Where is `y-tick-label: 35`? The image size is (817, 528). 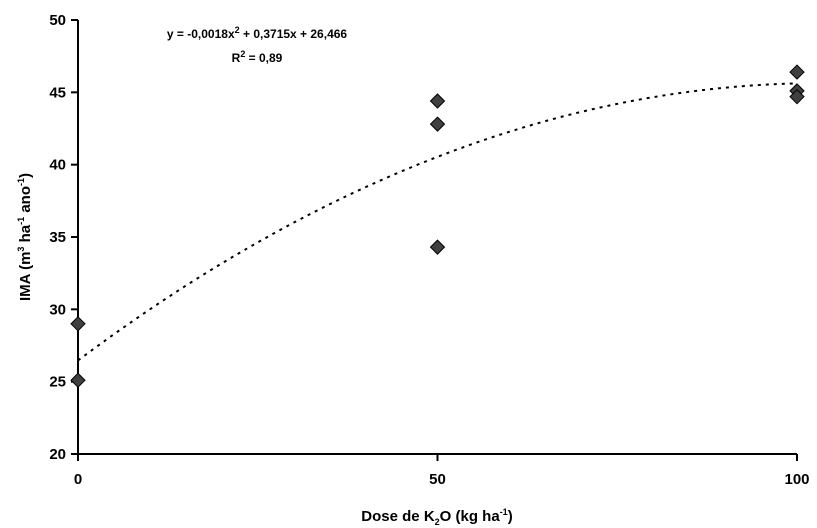
y-tick-label: 35 is located at coordinates (57, 237).